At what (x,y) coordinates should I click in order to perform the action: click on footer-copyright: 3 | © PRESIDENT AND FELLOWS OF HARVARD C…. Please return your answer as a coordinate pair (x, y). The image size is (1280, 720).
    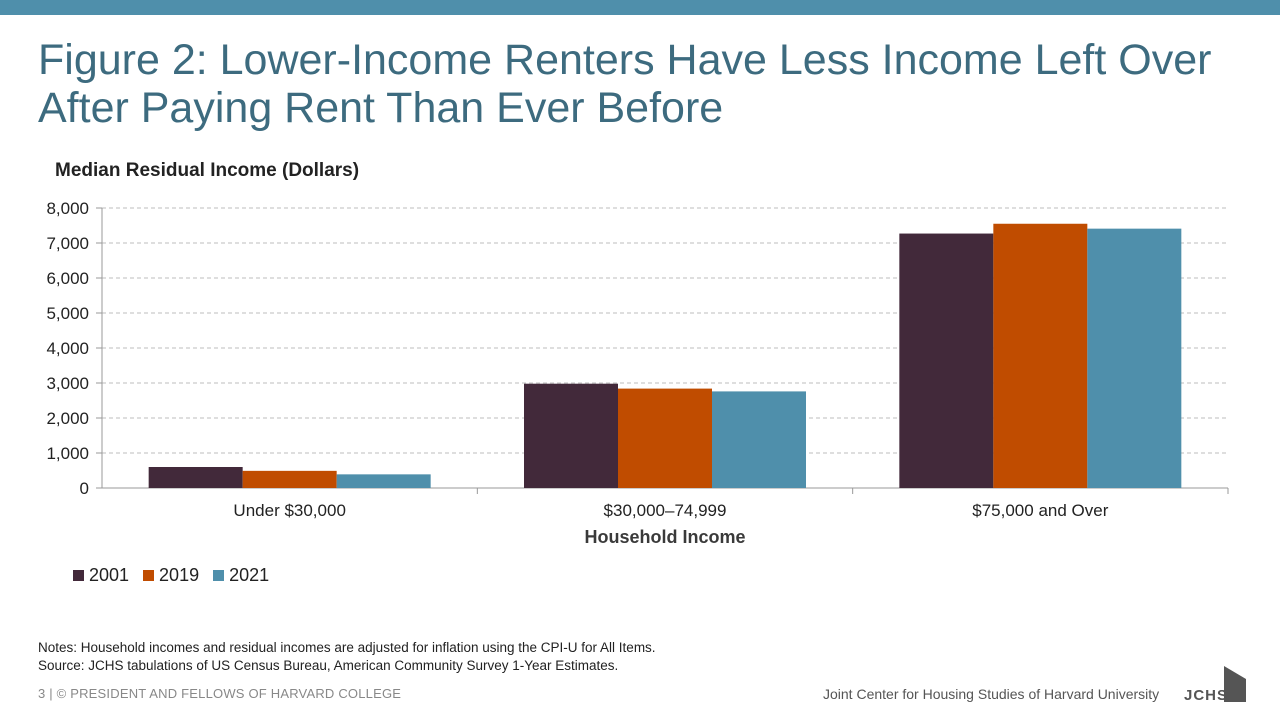
    Looking at the image, I should click on (220, 693).